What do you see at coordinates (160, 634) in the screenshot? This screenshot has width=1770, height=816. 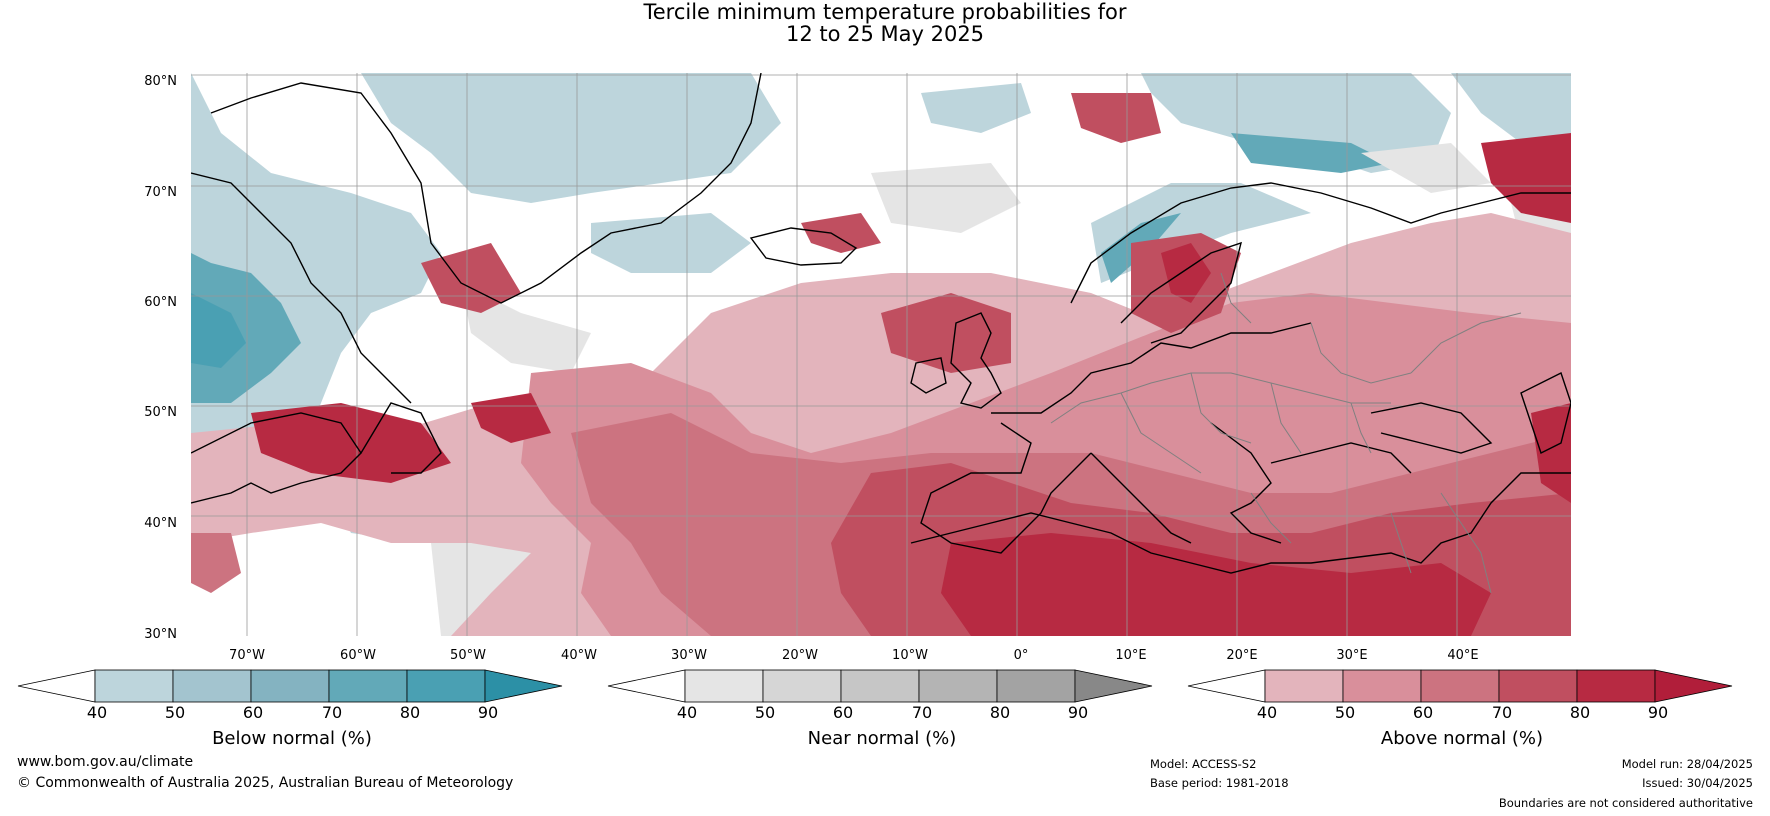 I see `lat-label-30n: 30°N` at bounding box center [160, 634].